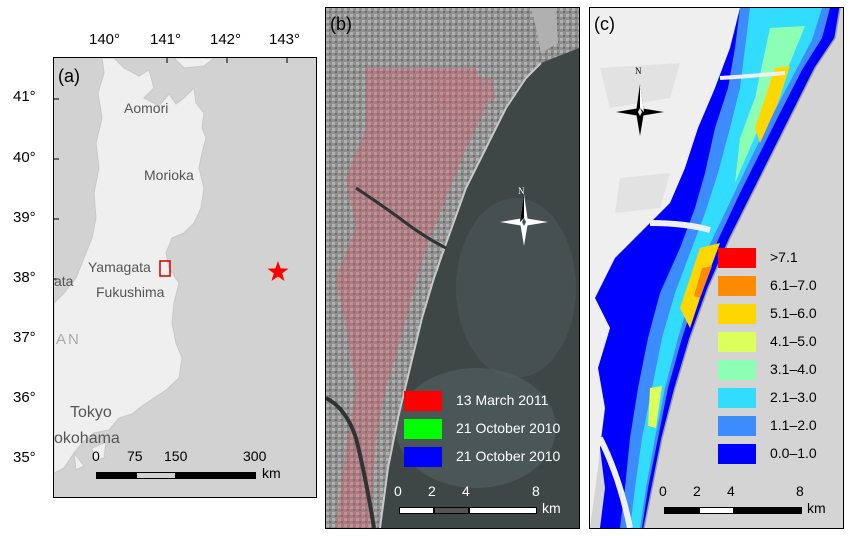 The image size is (850, 536). Describe the element at coordinates (731, 491) in the screenshot. I see `scale-c-4: 4` at that location.